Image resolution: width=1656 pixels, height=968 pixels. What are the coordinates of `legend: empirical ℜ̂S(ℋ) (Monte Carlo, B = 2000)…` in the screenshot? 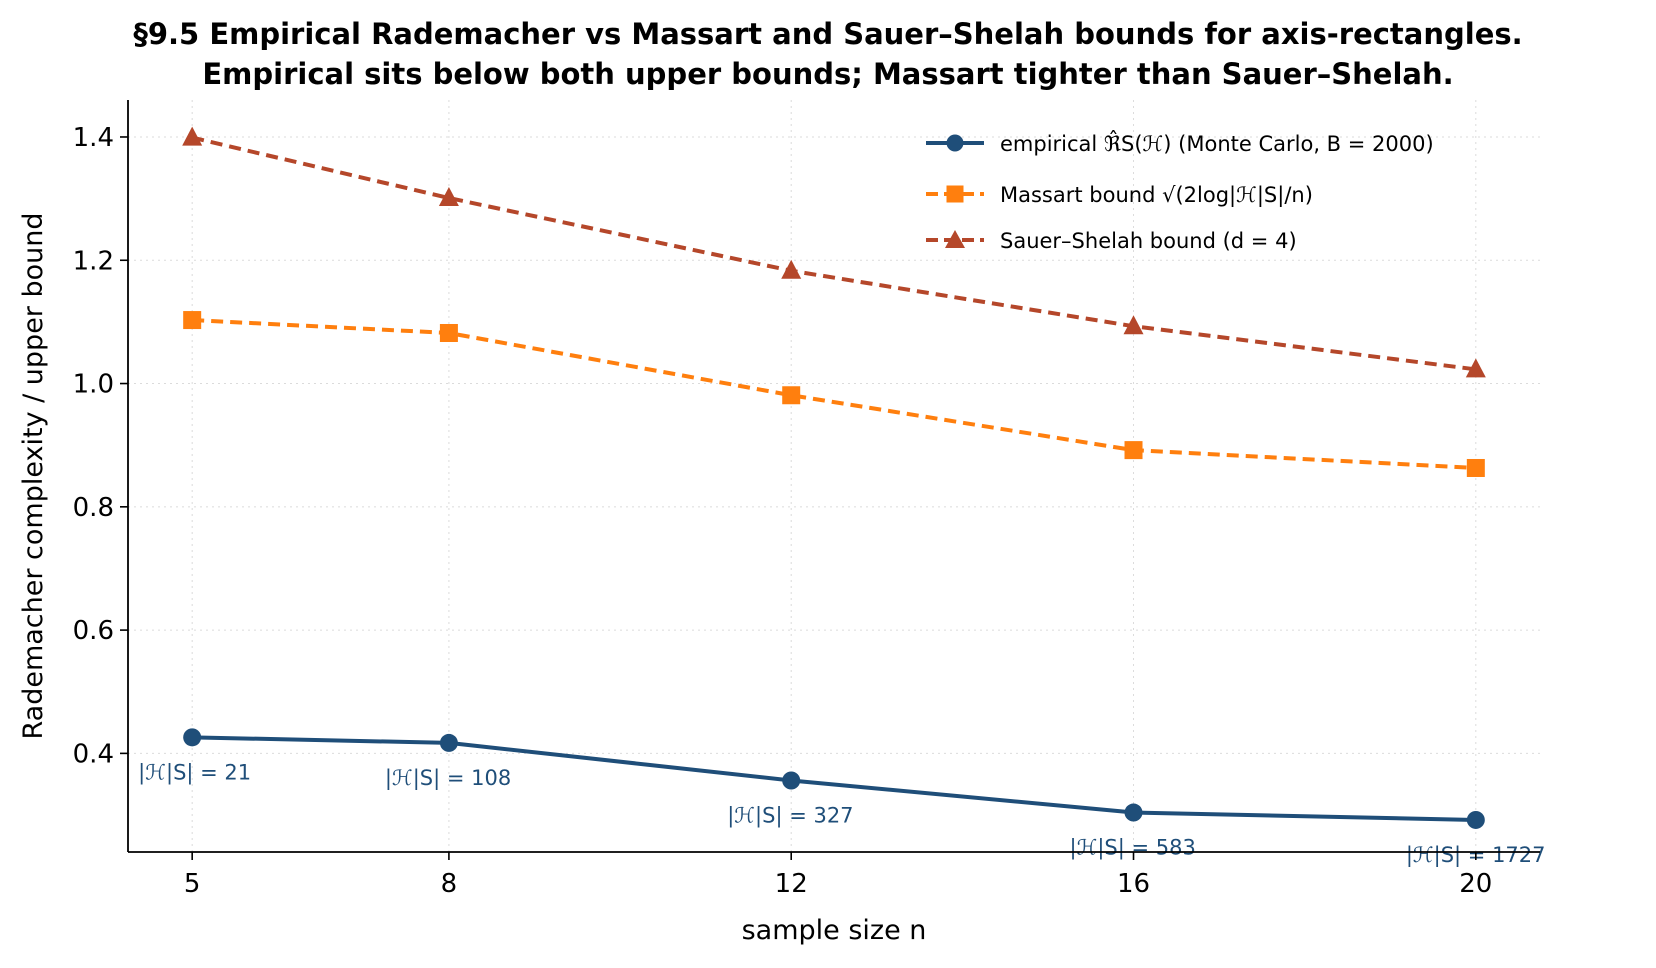 It's located at (1180, 191).